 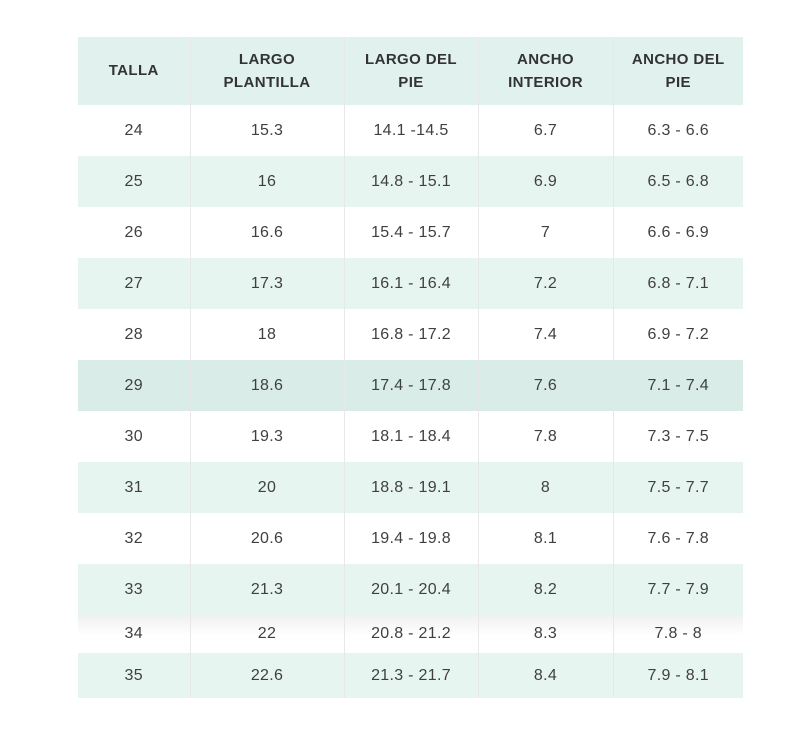 I want to click on cell-ancho_del_pie: 6.3 - 6.6, so click(x=677, y=130).